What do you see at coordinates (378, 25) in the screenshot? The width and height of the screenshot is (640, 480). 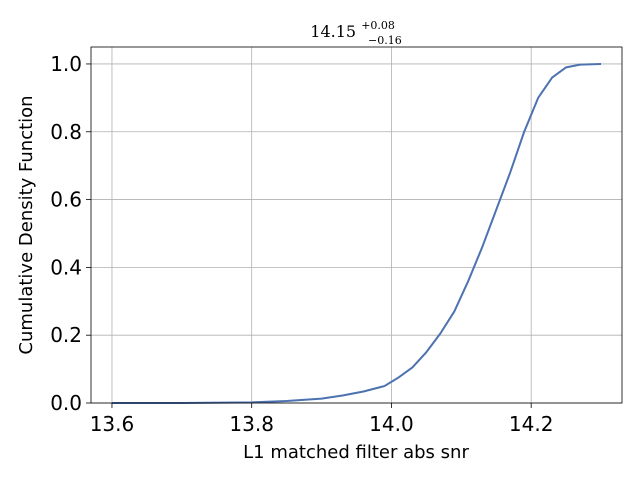 I see `title-sup: +0.08` at bounding box center [378, 25].